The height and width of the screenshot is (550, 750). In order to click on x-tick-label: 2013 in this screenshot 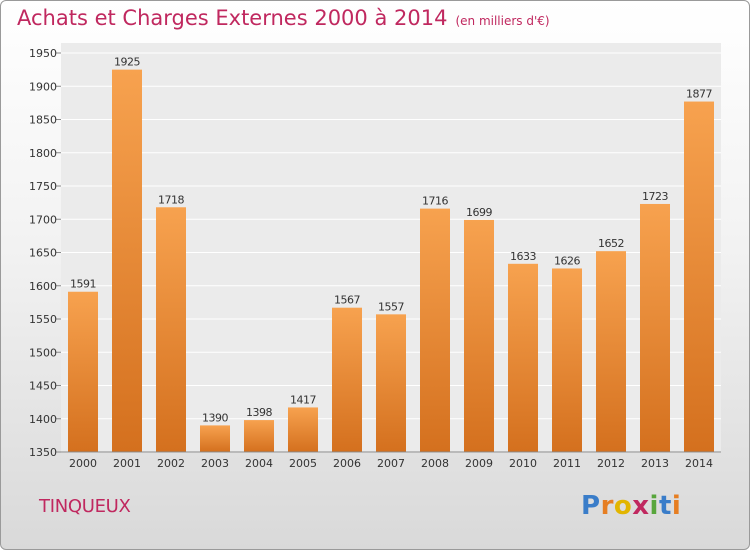, I will do `click(655, 463)`.